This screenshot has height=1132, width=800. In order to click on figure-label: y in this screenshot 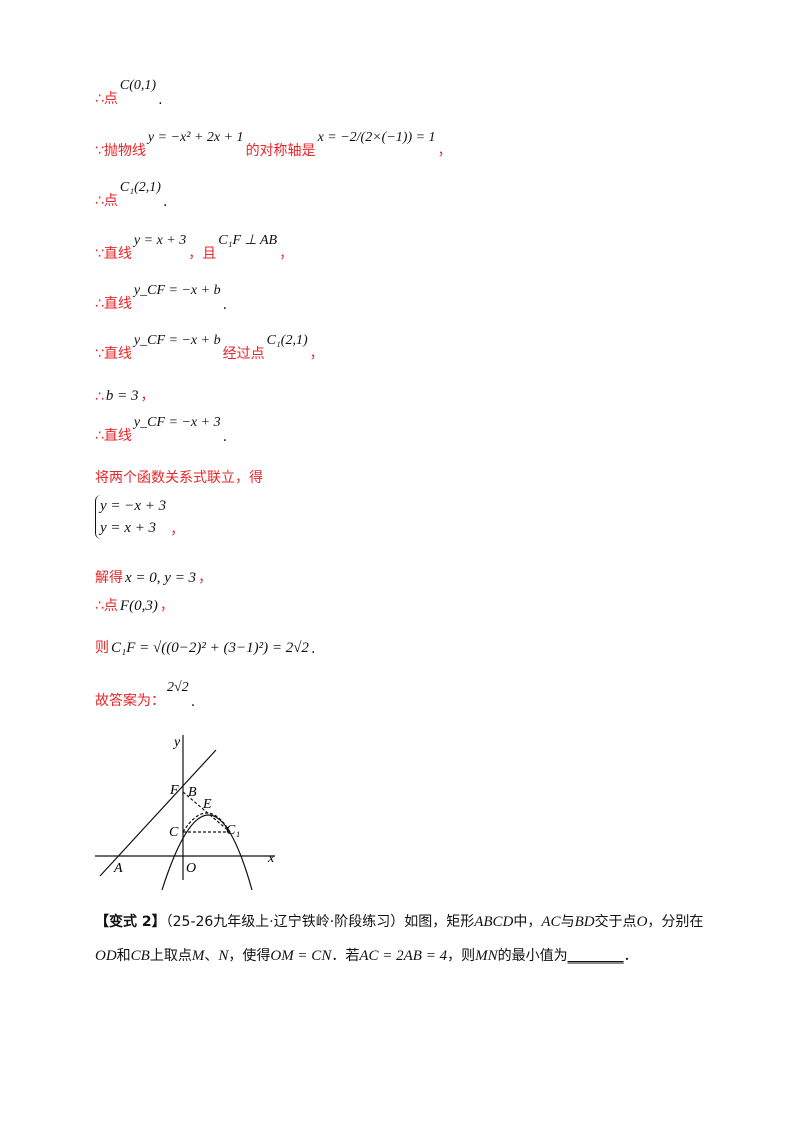, I will do `click(176, 742)`.